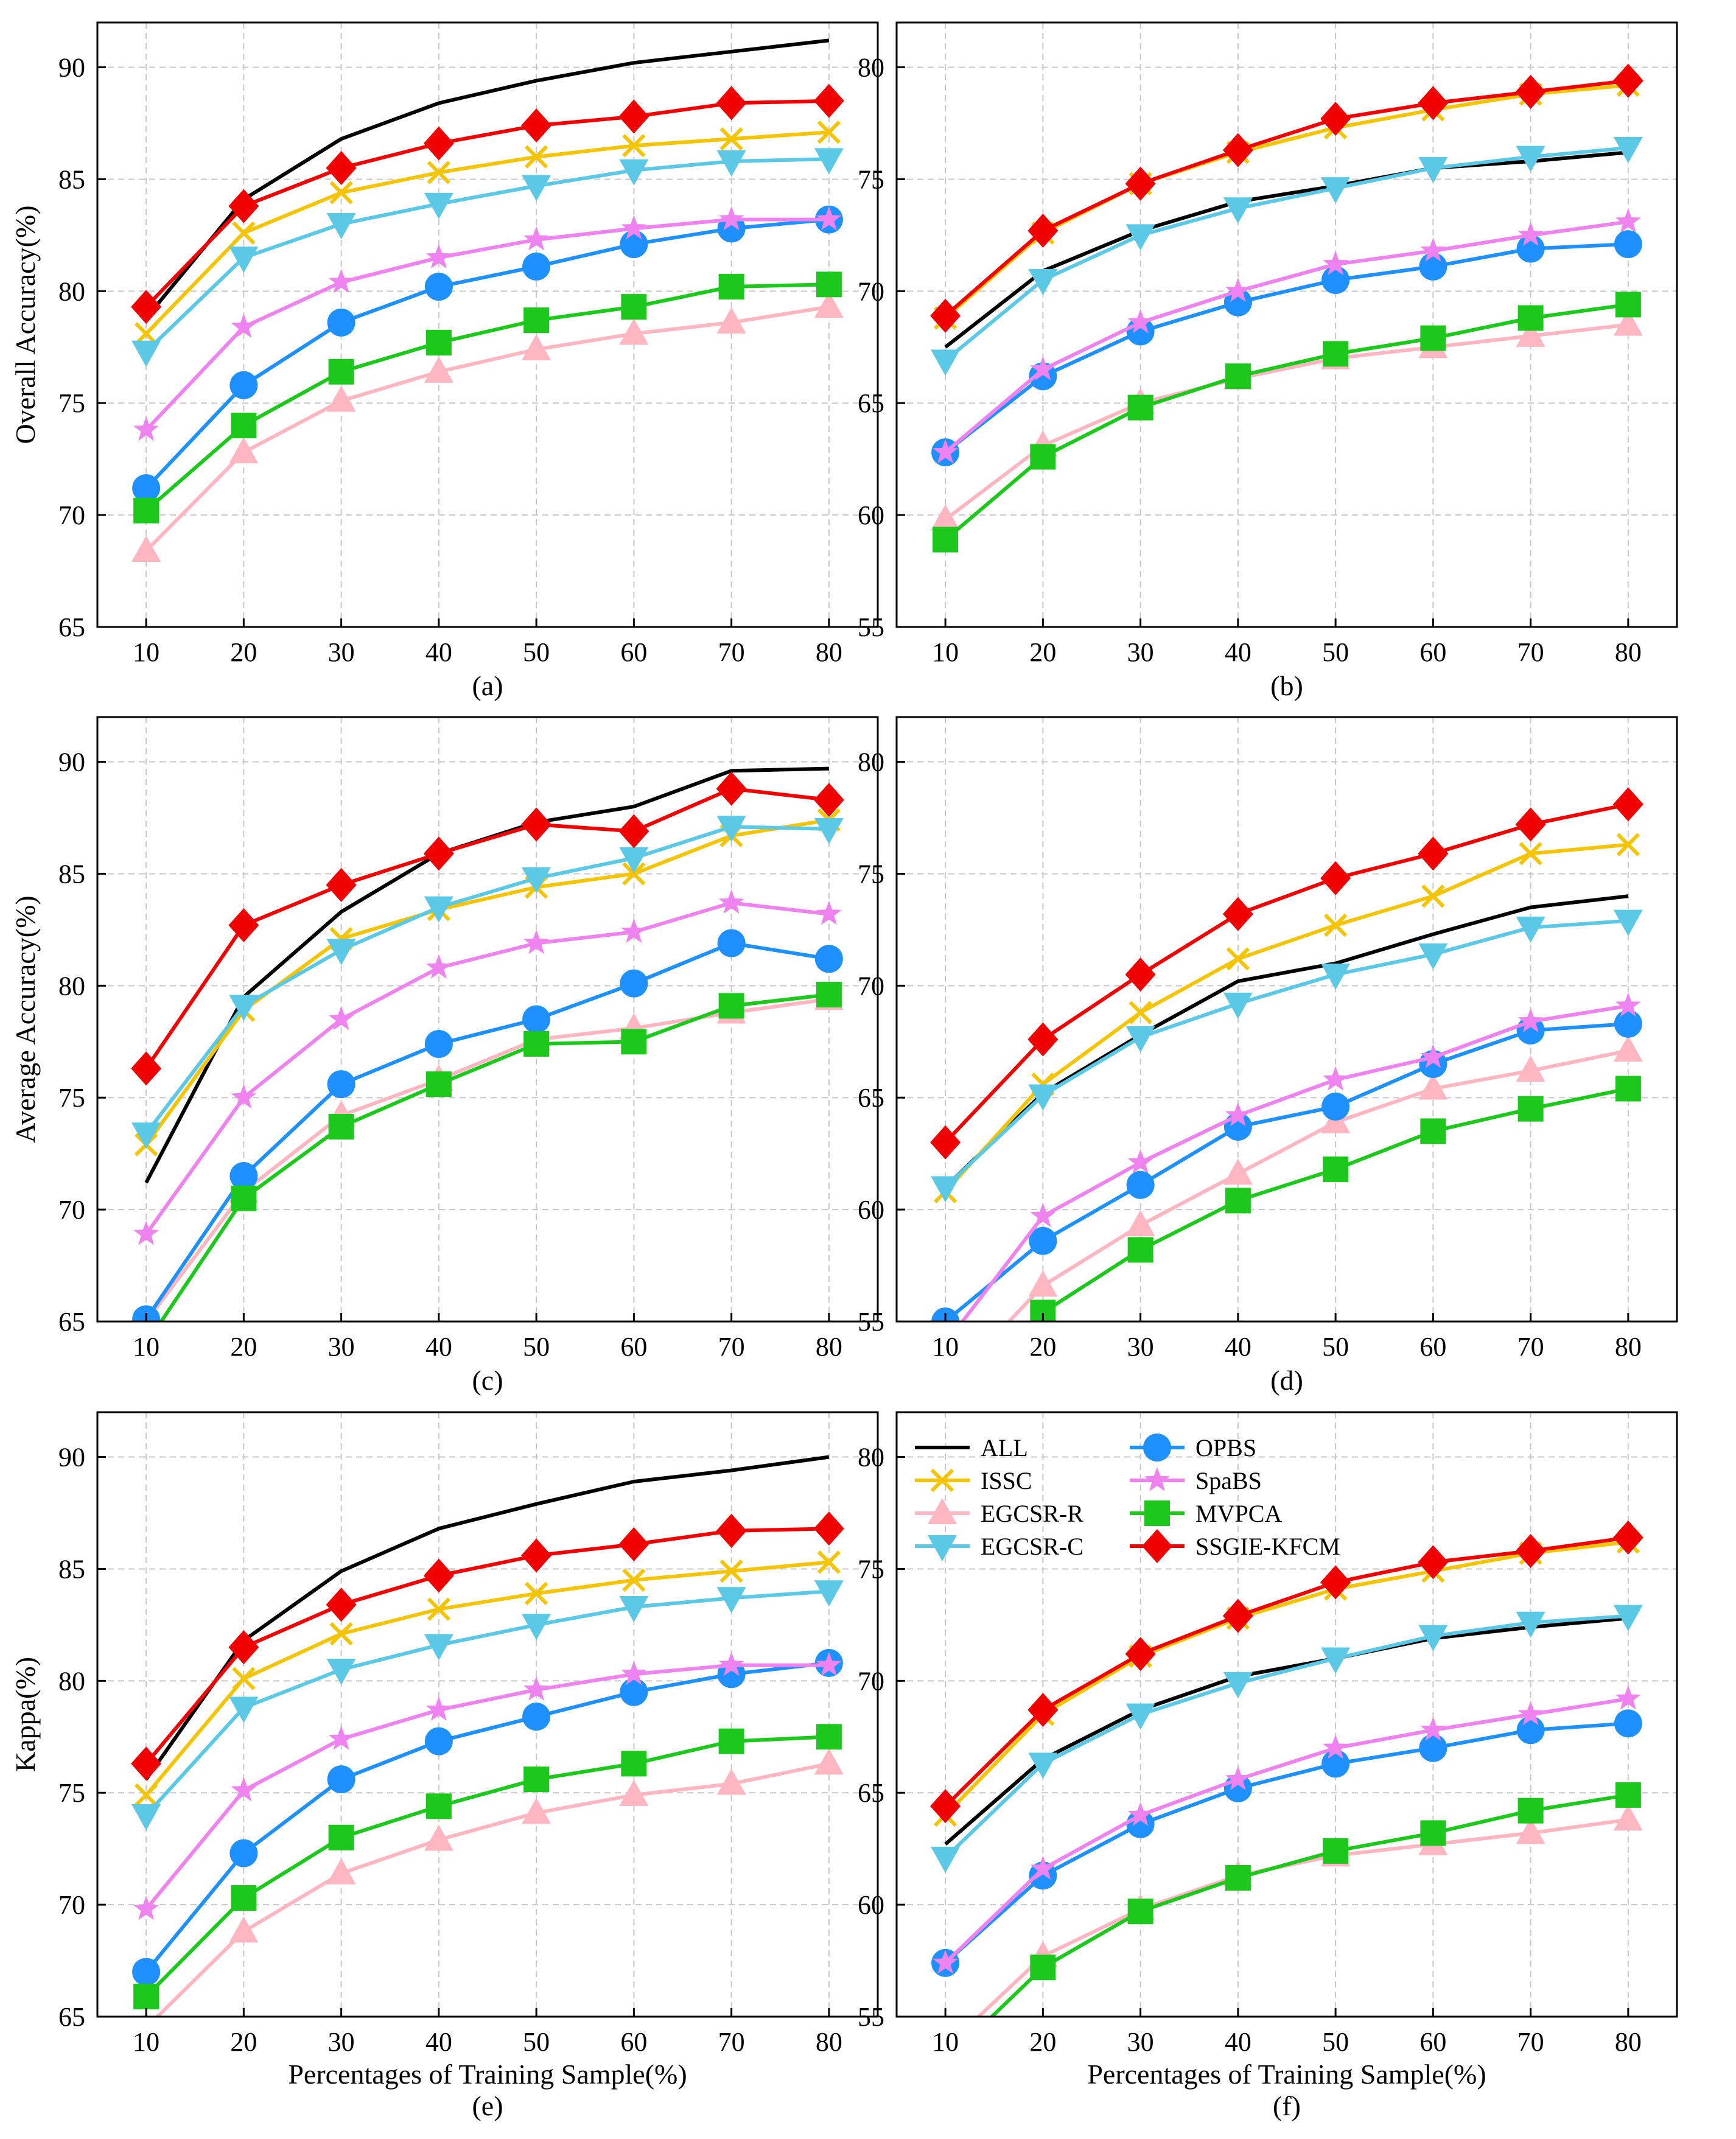 The width and height of the screenshot is (1736, 2139). I want to click on x-tick-label: 20, so click(243, 652).